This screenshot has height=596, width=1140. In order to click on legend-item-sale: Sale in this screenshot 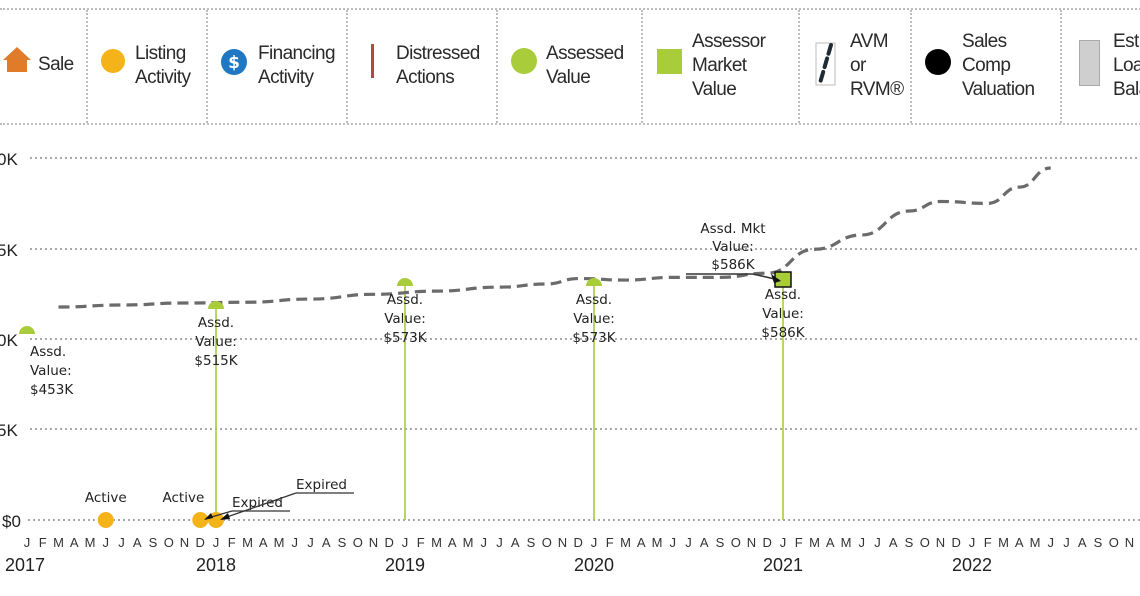, I will do `click(44, 66)`.